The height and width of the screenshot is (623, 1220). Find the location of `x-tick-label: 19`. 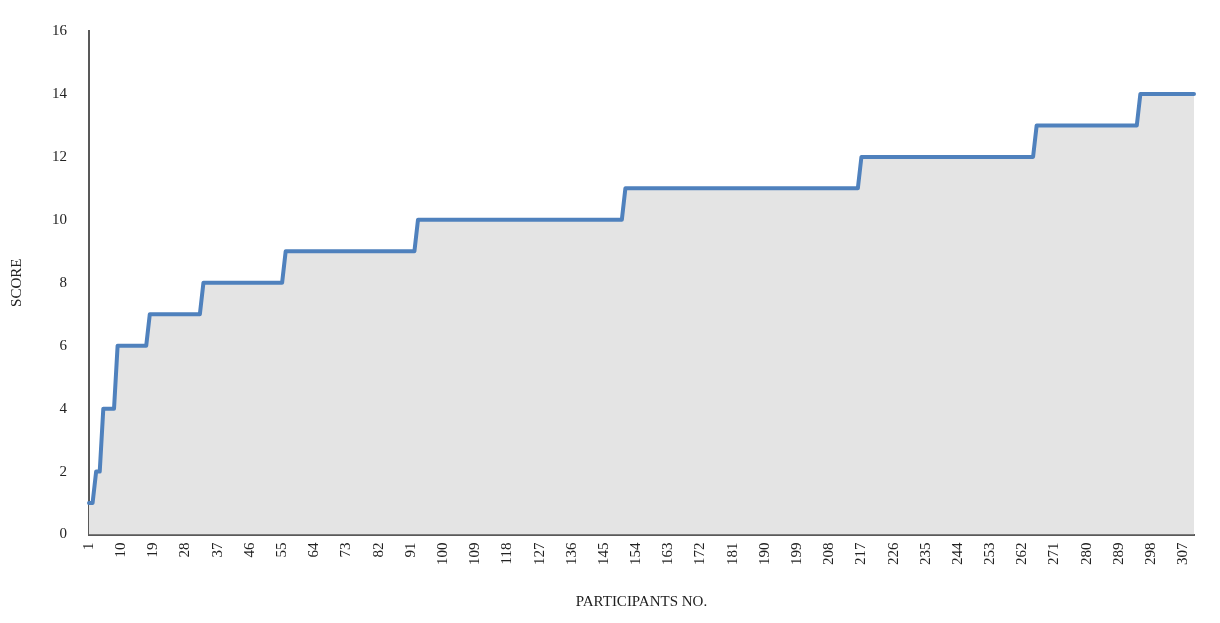

x-tick-label: 19 is located at coordinates (152, 550).